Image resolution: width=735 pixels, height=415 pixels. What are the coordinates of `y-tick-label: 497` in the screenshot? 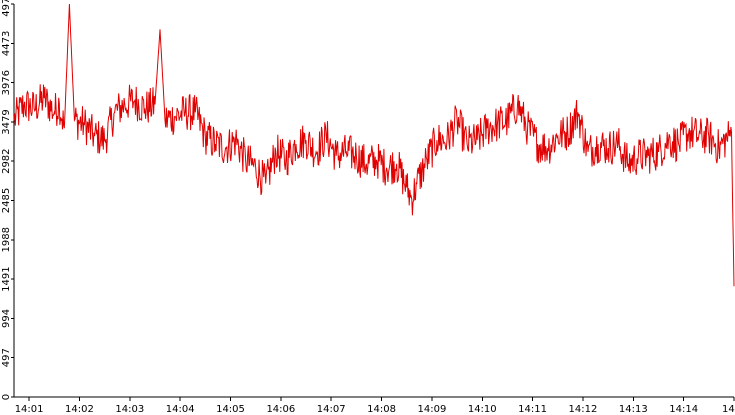 It's located at (6, 357).